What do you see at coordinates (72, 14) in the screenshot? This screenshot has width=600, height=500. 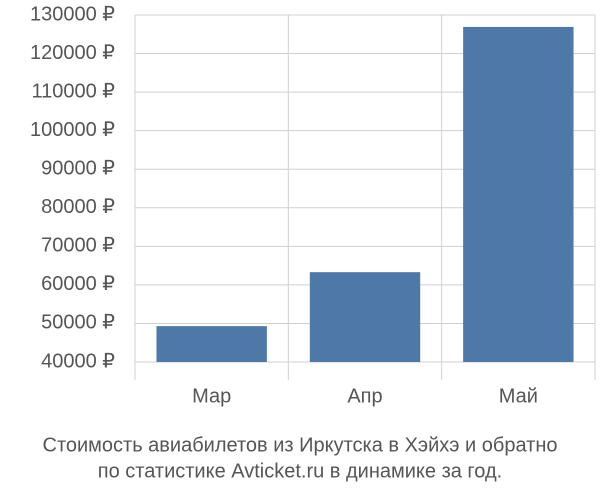 I see `y-tick-label: 130000 ₽` at bounding box center [72, 14].